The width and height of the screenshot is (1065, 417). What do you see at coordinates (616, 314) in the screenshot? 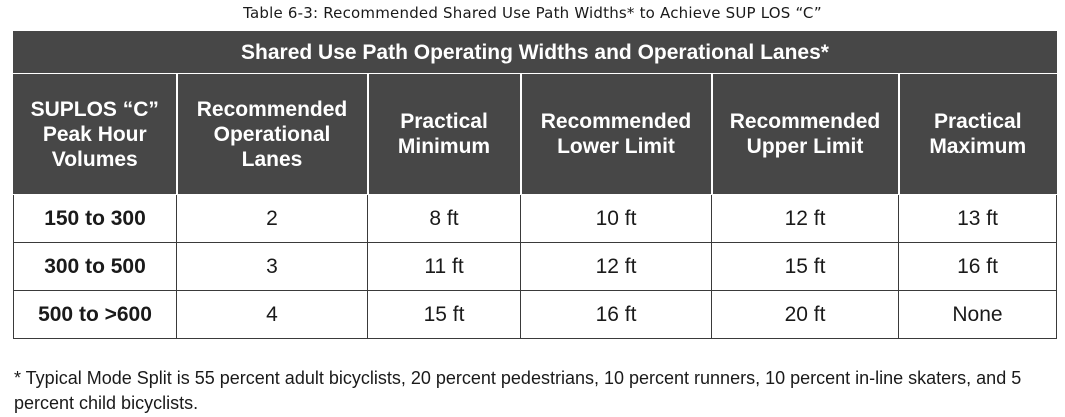
I see `table-cell-lower-limit: 16 ft` at bounding box center [616, 314].